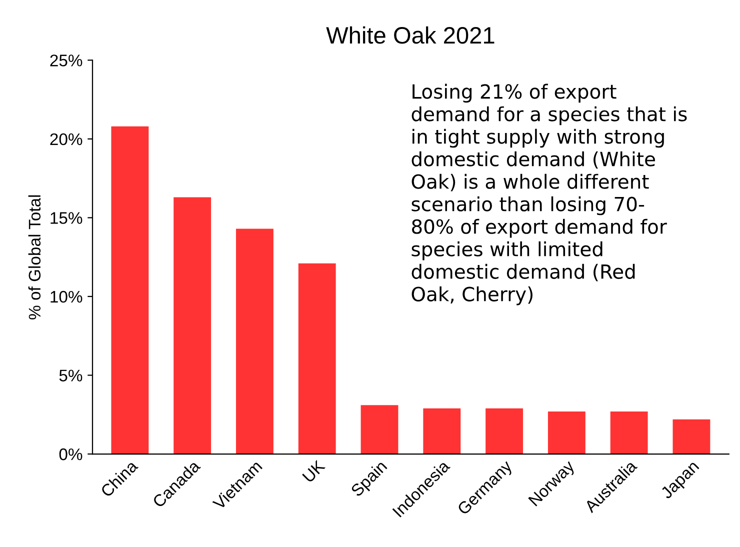 Image resolution: width=740 pixels, height=547 pixels. Describe the element at coordinates (314, 471) in the screenshot. I see `x-tick-label: UK` at that location.